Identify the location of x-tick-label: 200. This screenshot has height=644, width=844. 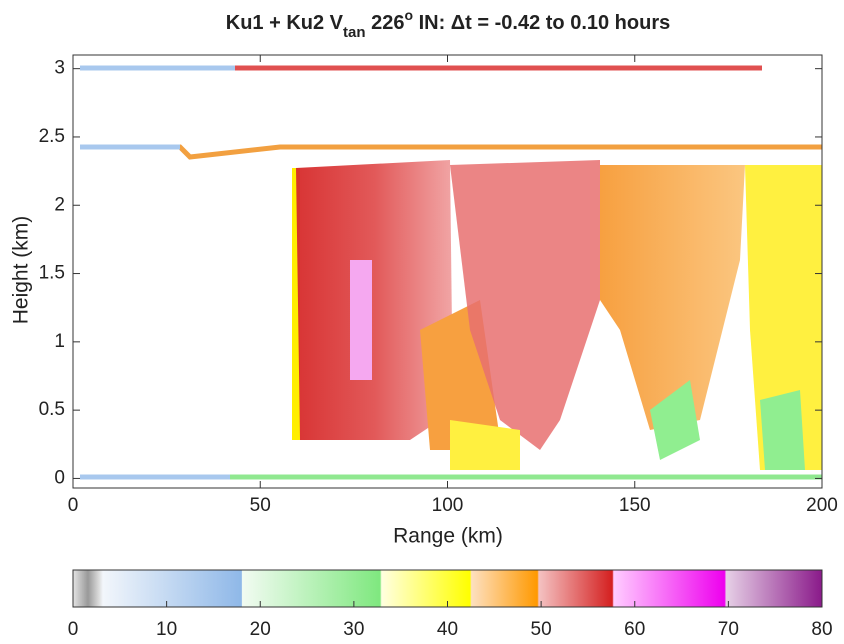
(822, 505).